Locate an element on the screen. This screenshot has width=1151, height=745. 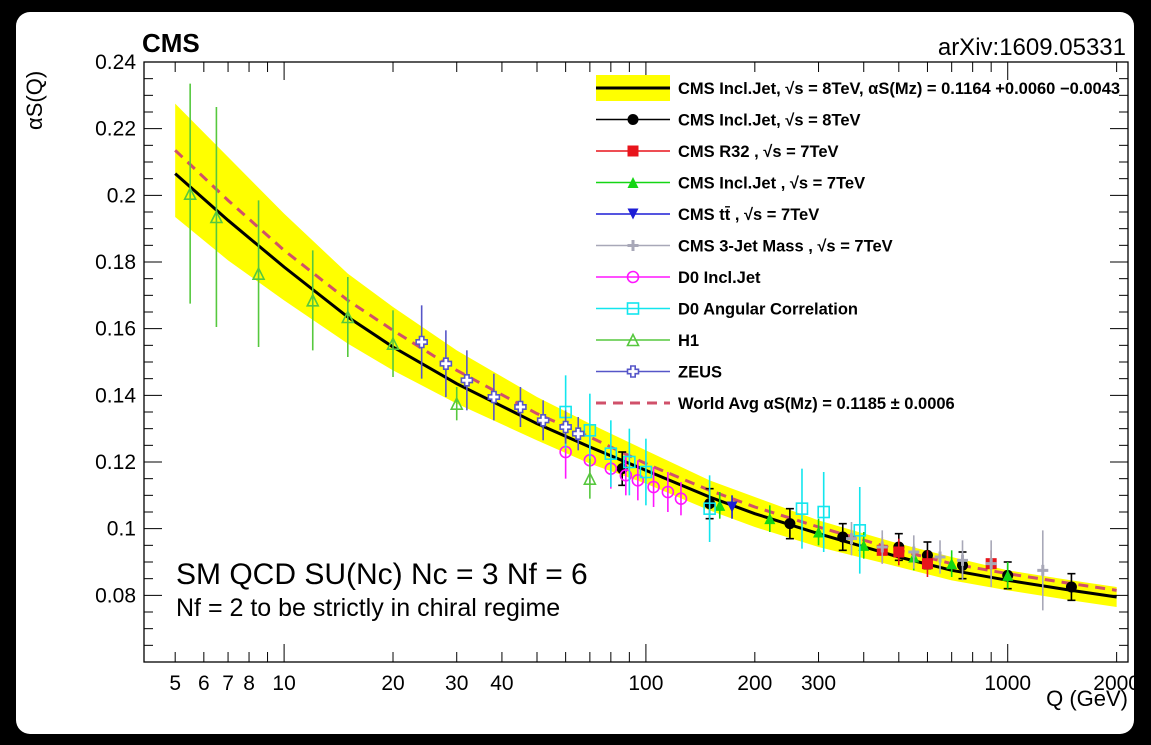
y-tick-label: 0.12 is located at coordinates (115, 462).